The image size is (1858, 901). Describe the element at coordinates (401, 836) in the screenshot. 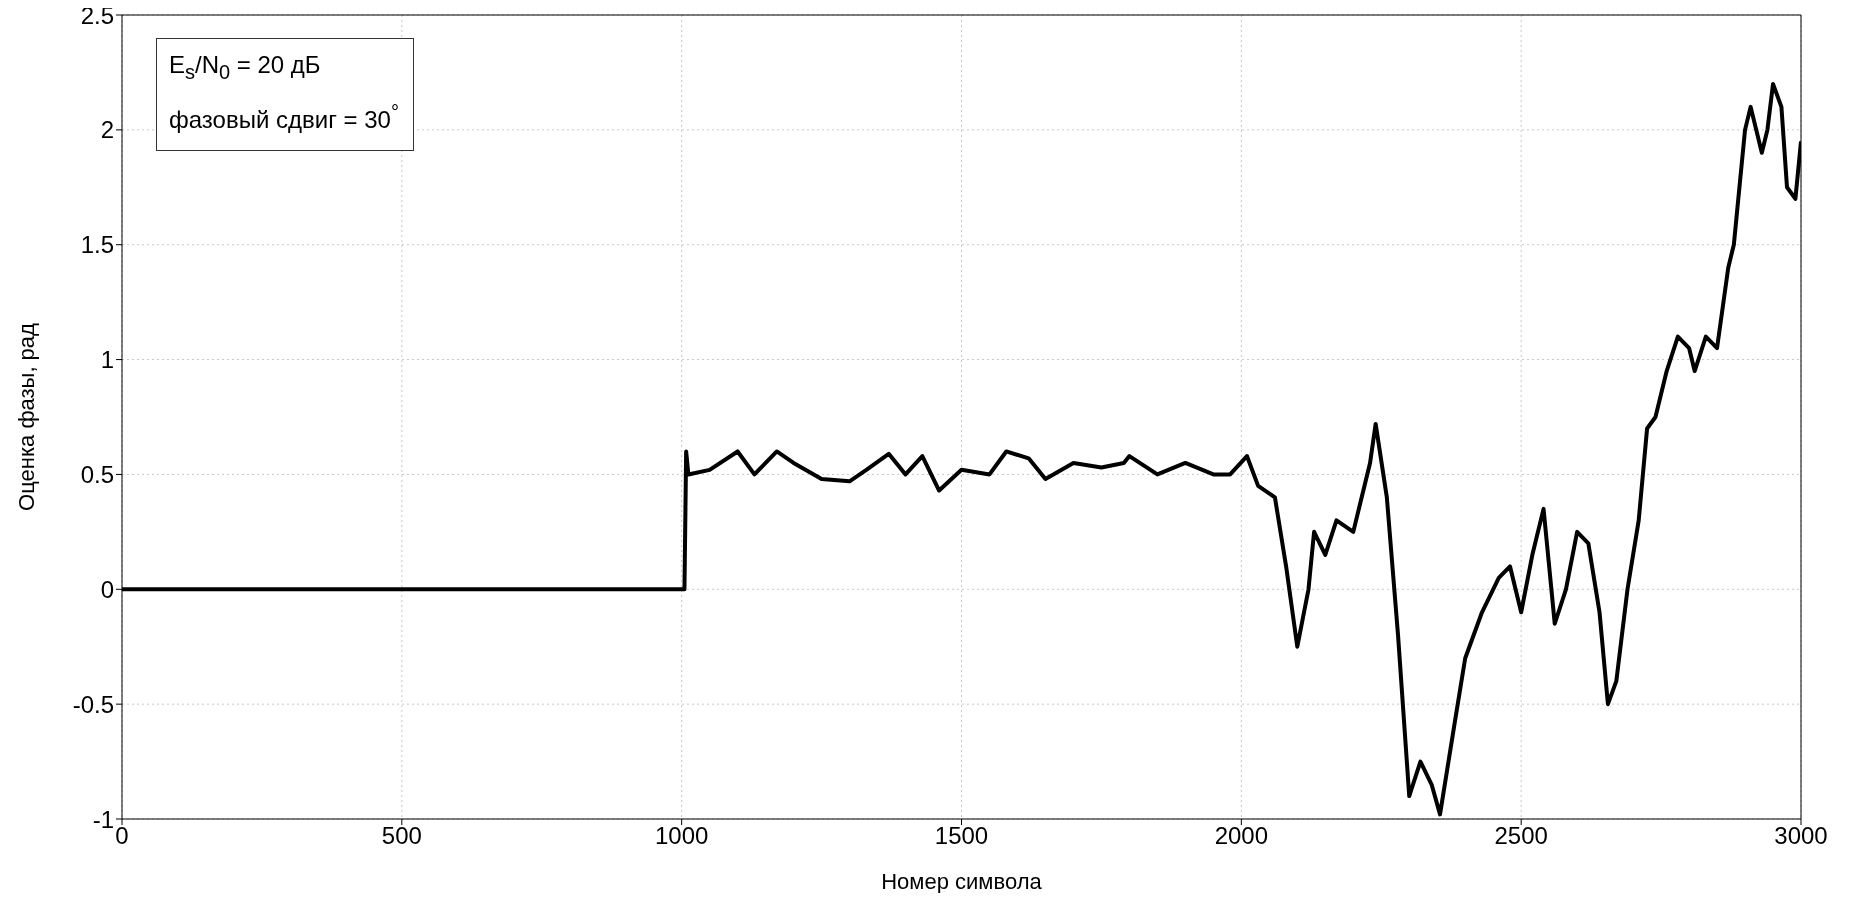

I see `x-tick-label: 500` at that location.